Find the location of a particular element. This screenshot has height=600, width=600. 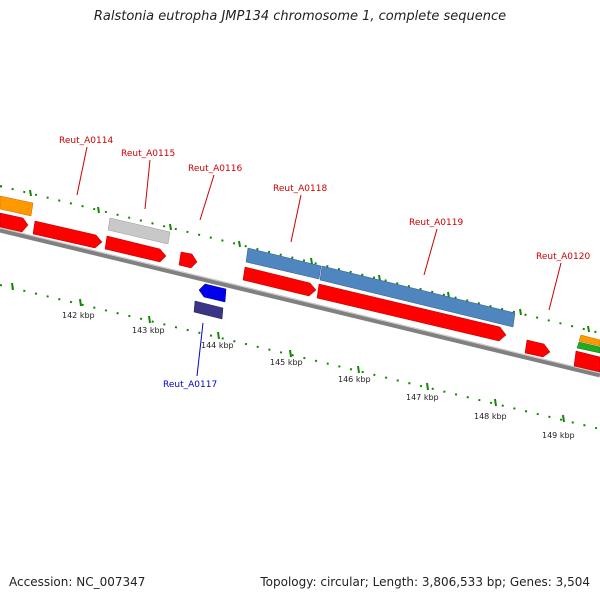

gene-arrow-a0120 is located at coordinates (537, 348).